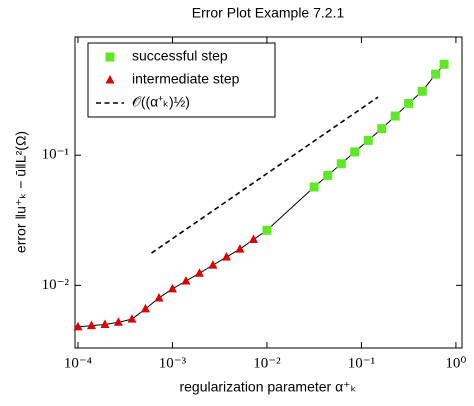 The width and height of the screenshot is (474, 406). What do you see at coordinates (21, 192) in the screenshot?
I see `y-axis-label: error ‖u⁺ₖ − ū‖L²(Ω)` at bounding box center [21, 192].